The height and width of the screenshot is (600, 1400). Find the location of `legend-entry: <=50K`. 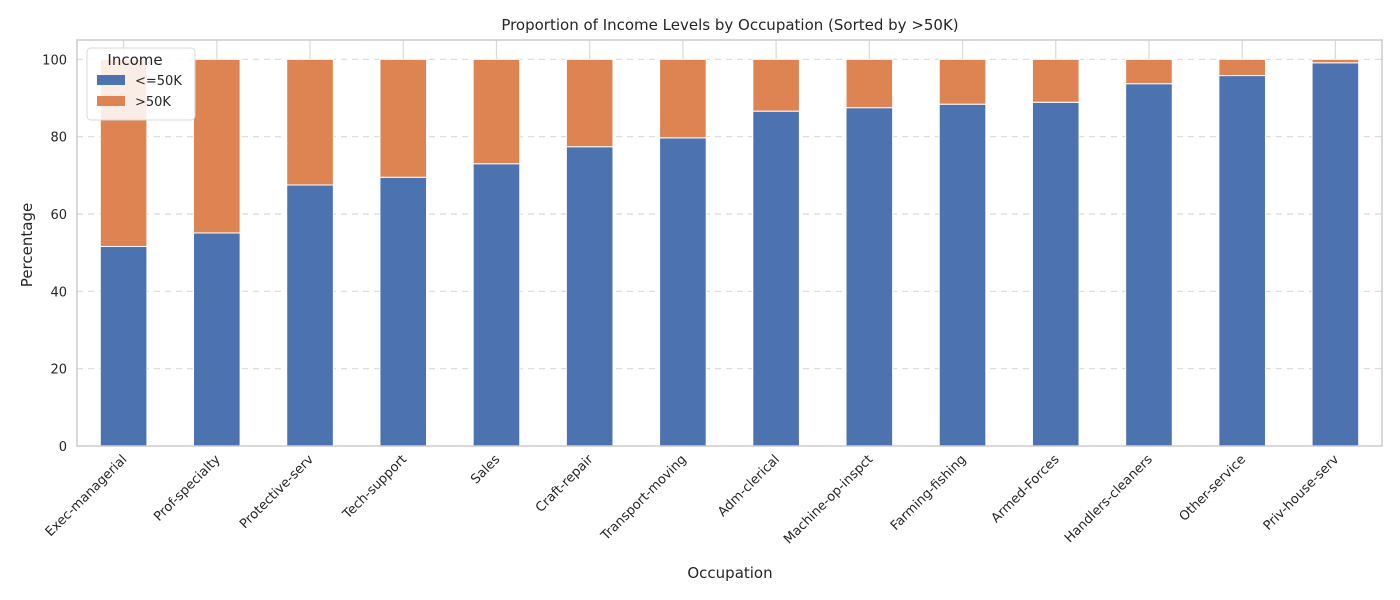

legend-entry: <=50K is located at coordinates (158, 81).